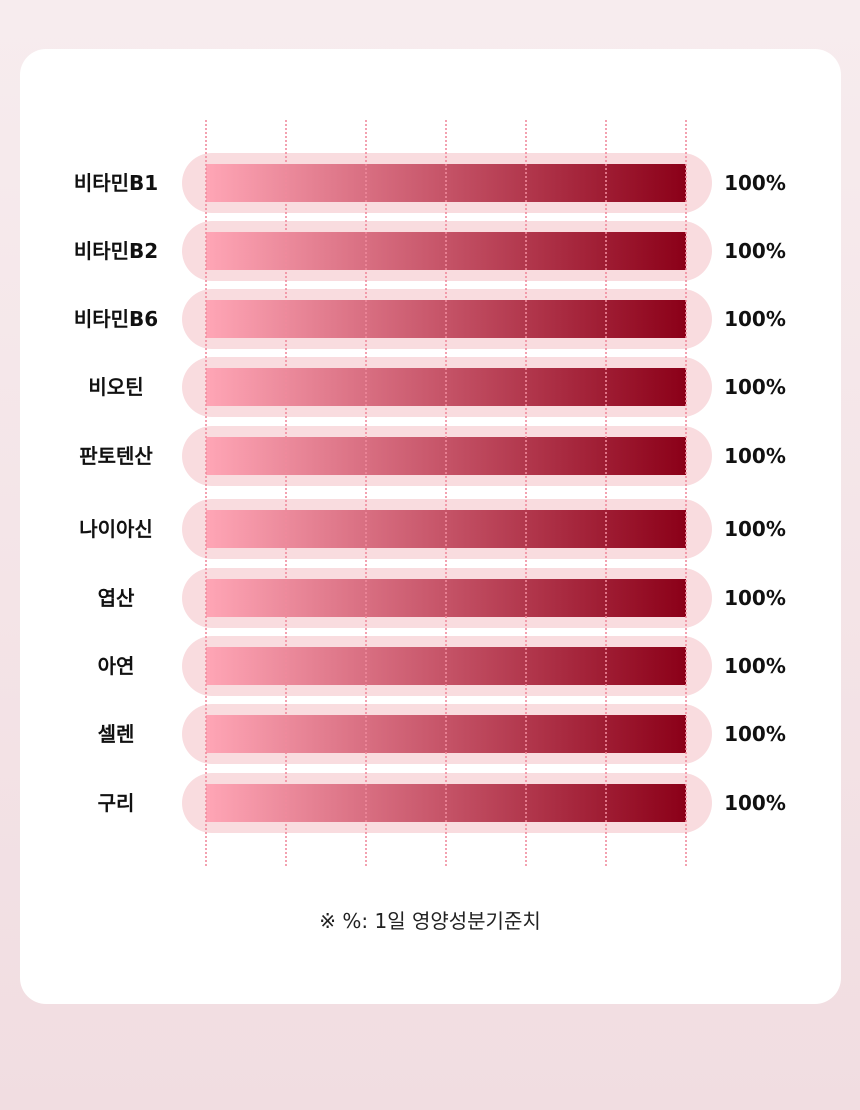 The image size is (860, 1110). I want to click on category-label: 판토텐산, so click(116, 456).